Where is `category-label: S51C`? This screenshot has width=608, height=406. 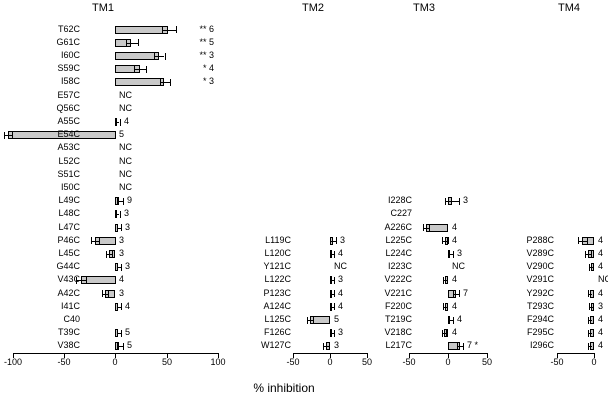 category-label: S51C is located at coordinates (68, 174).